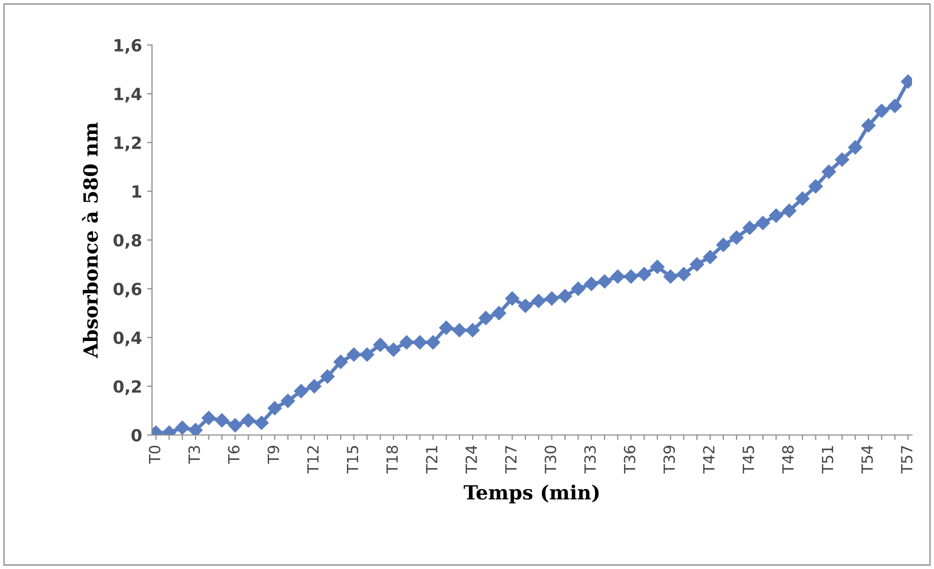 The width and height of the screenshot is (934, 569). Describe the element at coordinates (828, 460) in the screenshot. I see `x-tick-label: T51` at that location.